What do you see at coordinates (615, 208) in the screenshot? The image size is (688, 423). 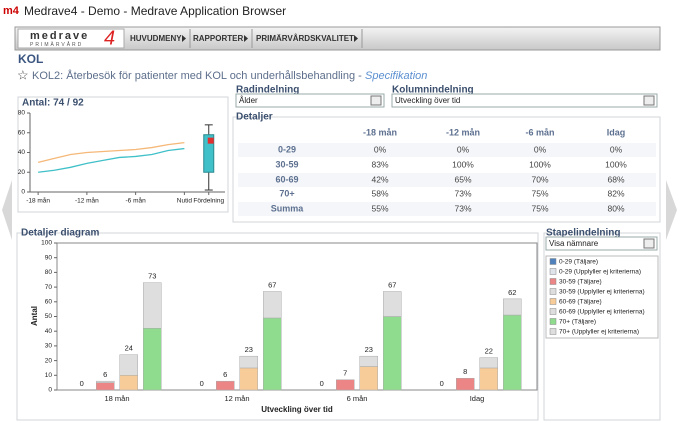 I see `cell: 80%` at bounding box center [615, 208].